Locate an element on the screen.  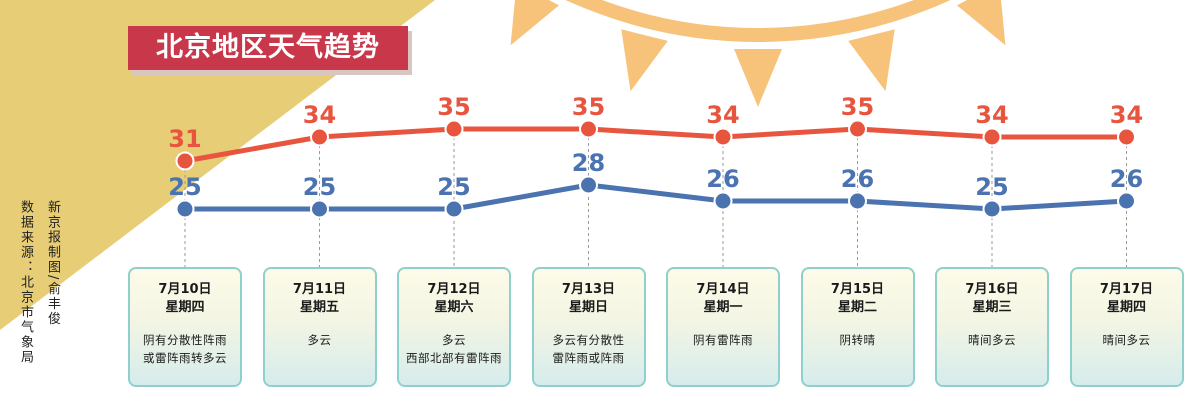
day-weekday: 星期三 is located at coordinates (992, 307).